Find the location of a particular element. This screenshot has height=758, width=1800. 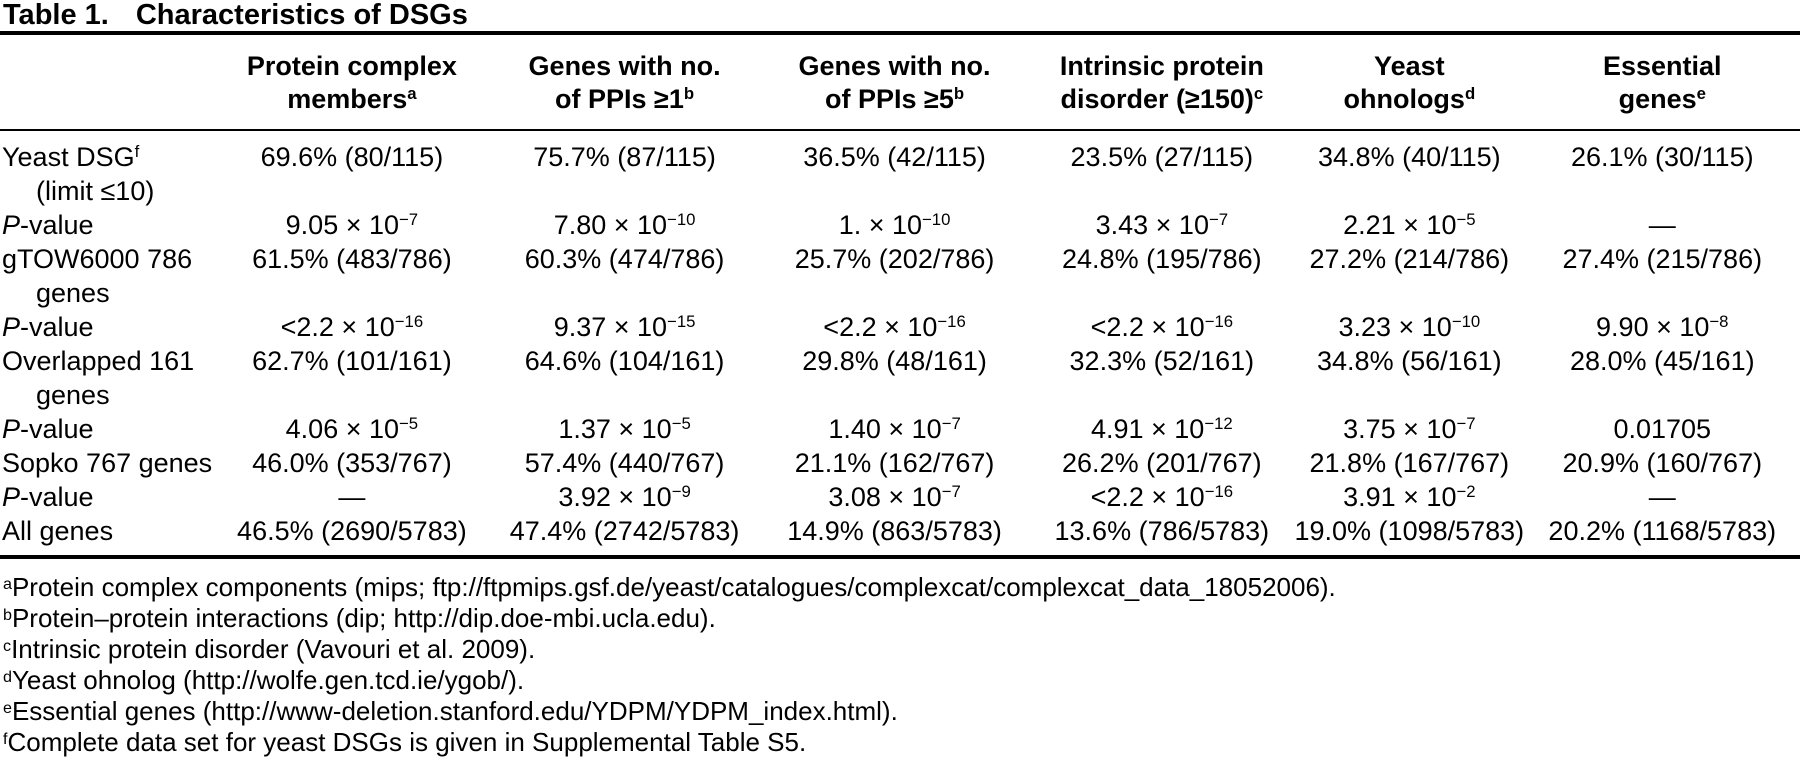

column-header-ppi-ge5: Genes with no. of PPIs ≥5b is located at coordinates (894, 82).